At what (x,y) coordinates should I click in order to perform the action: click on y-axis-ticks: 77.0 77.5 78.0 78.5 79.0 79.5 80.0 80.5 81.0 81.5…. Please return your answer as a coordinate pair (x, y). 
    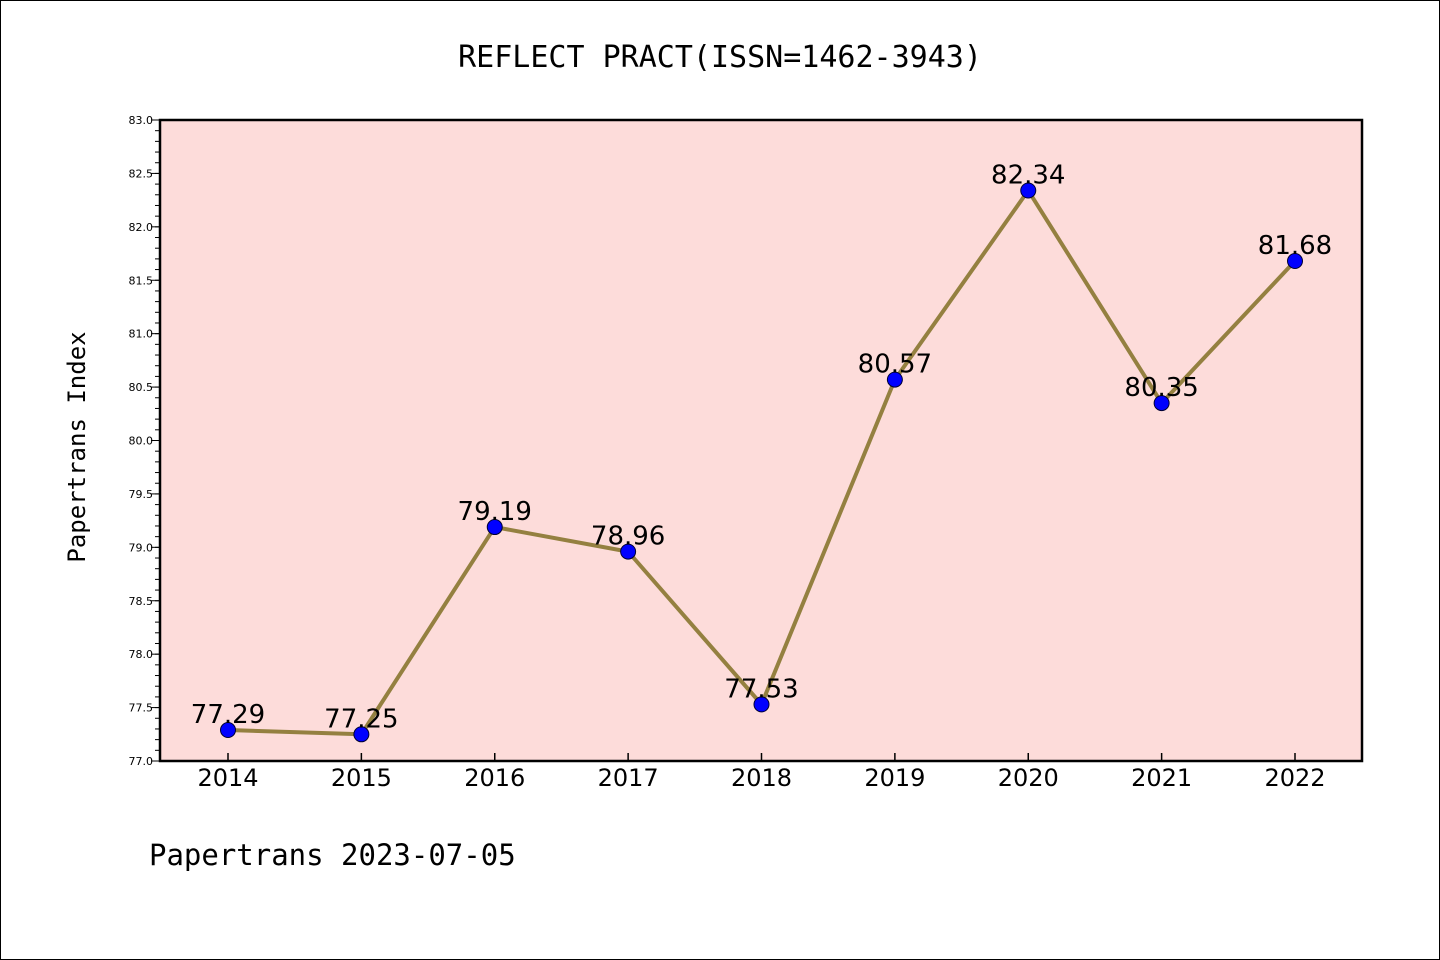
    Looking at the image, I should click on (144, 441).